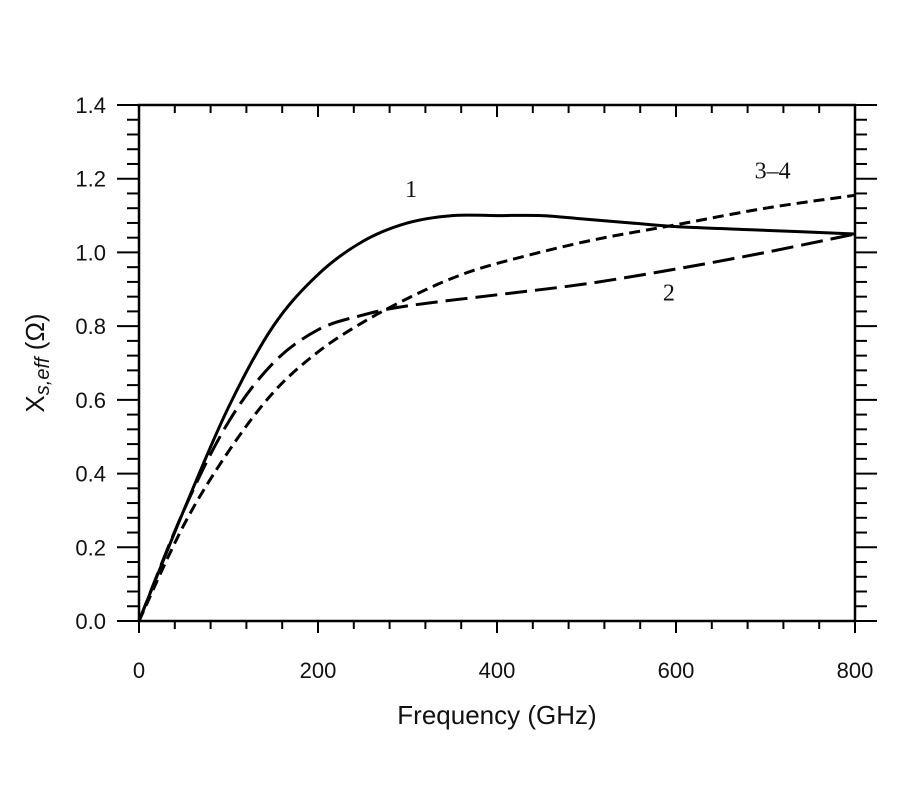 The width and height of the screenshot is (900, 800). What do you see at coordinates (43, 375) in the screenshot?
I see `y-axis-label-sub: s,eff` at bounding box center [43, 375].